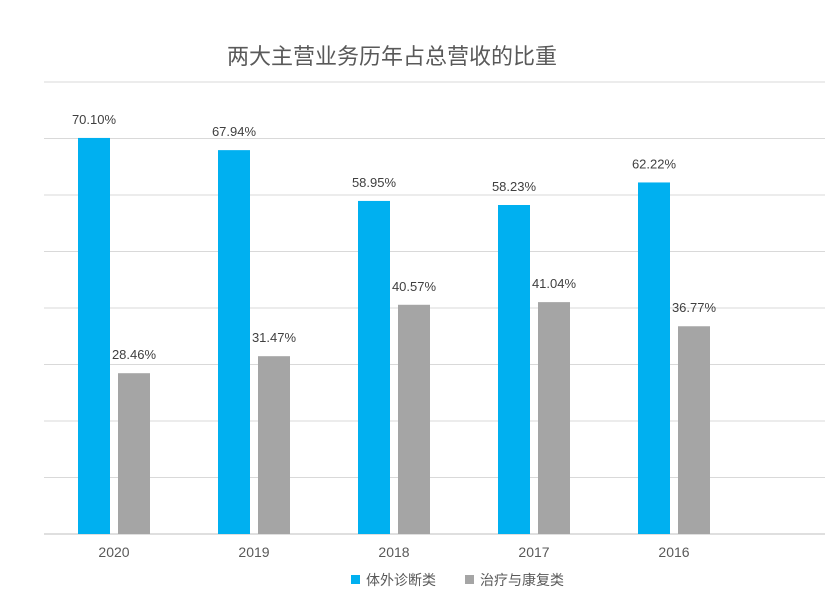  Describe the element at coordinates (274, 337) in the screenshot. I see `data-label: 31.47%` at that location.